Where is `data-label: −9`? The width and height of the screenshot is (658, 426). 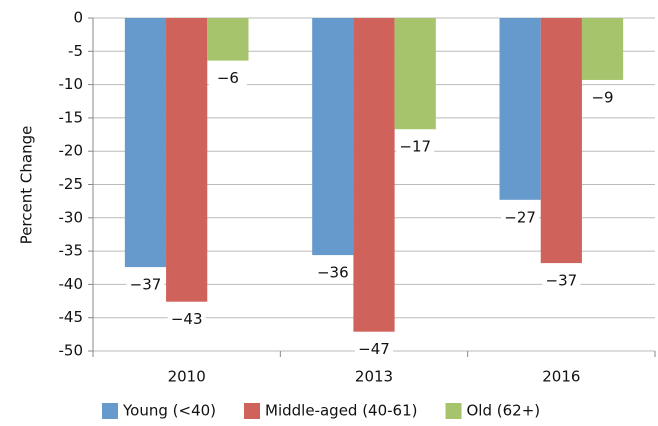
data-label: −9 is located at coordinates (602, 97).